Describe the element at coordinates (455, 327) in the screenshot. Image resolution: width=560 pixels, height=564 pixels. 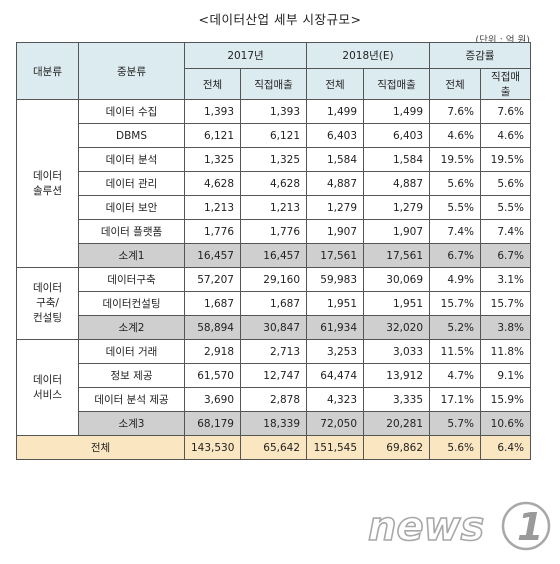
I see `subtotal-value: 5.2%` at that location.